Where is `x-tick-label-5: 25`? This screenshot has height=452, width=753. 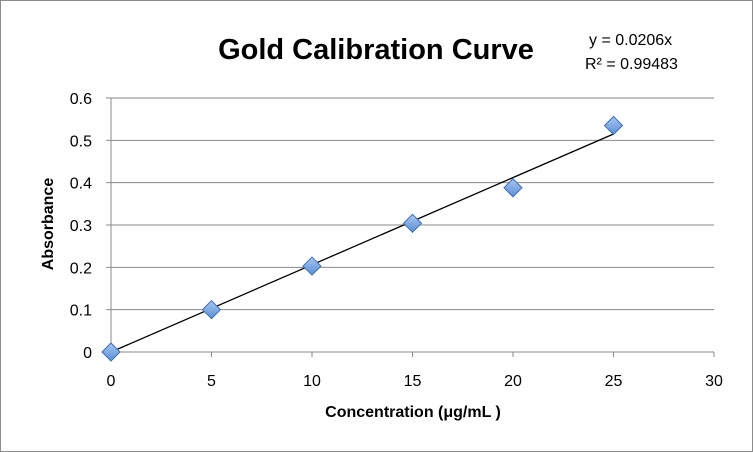
x-tick-label-5: 25 is located at coordinates (614, 381).